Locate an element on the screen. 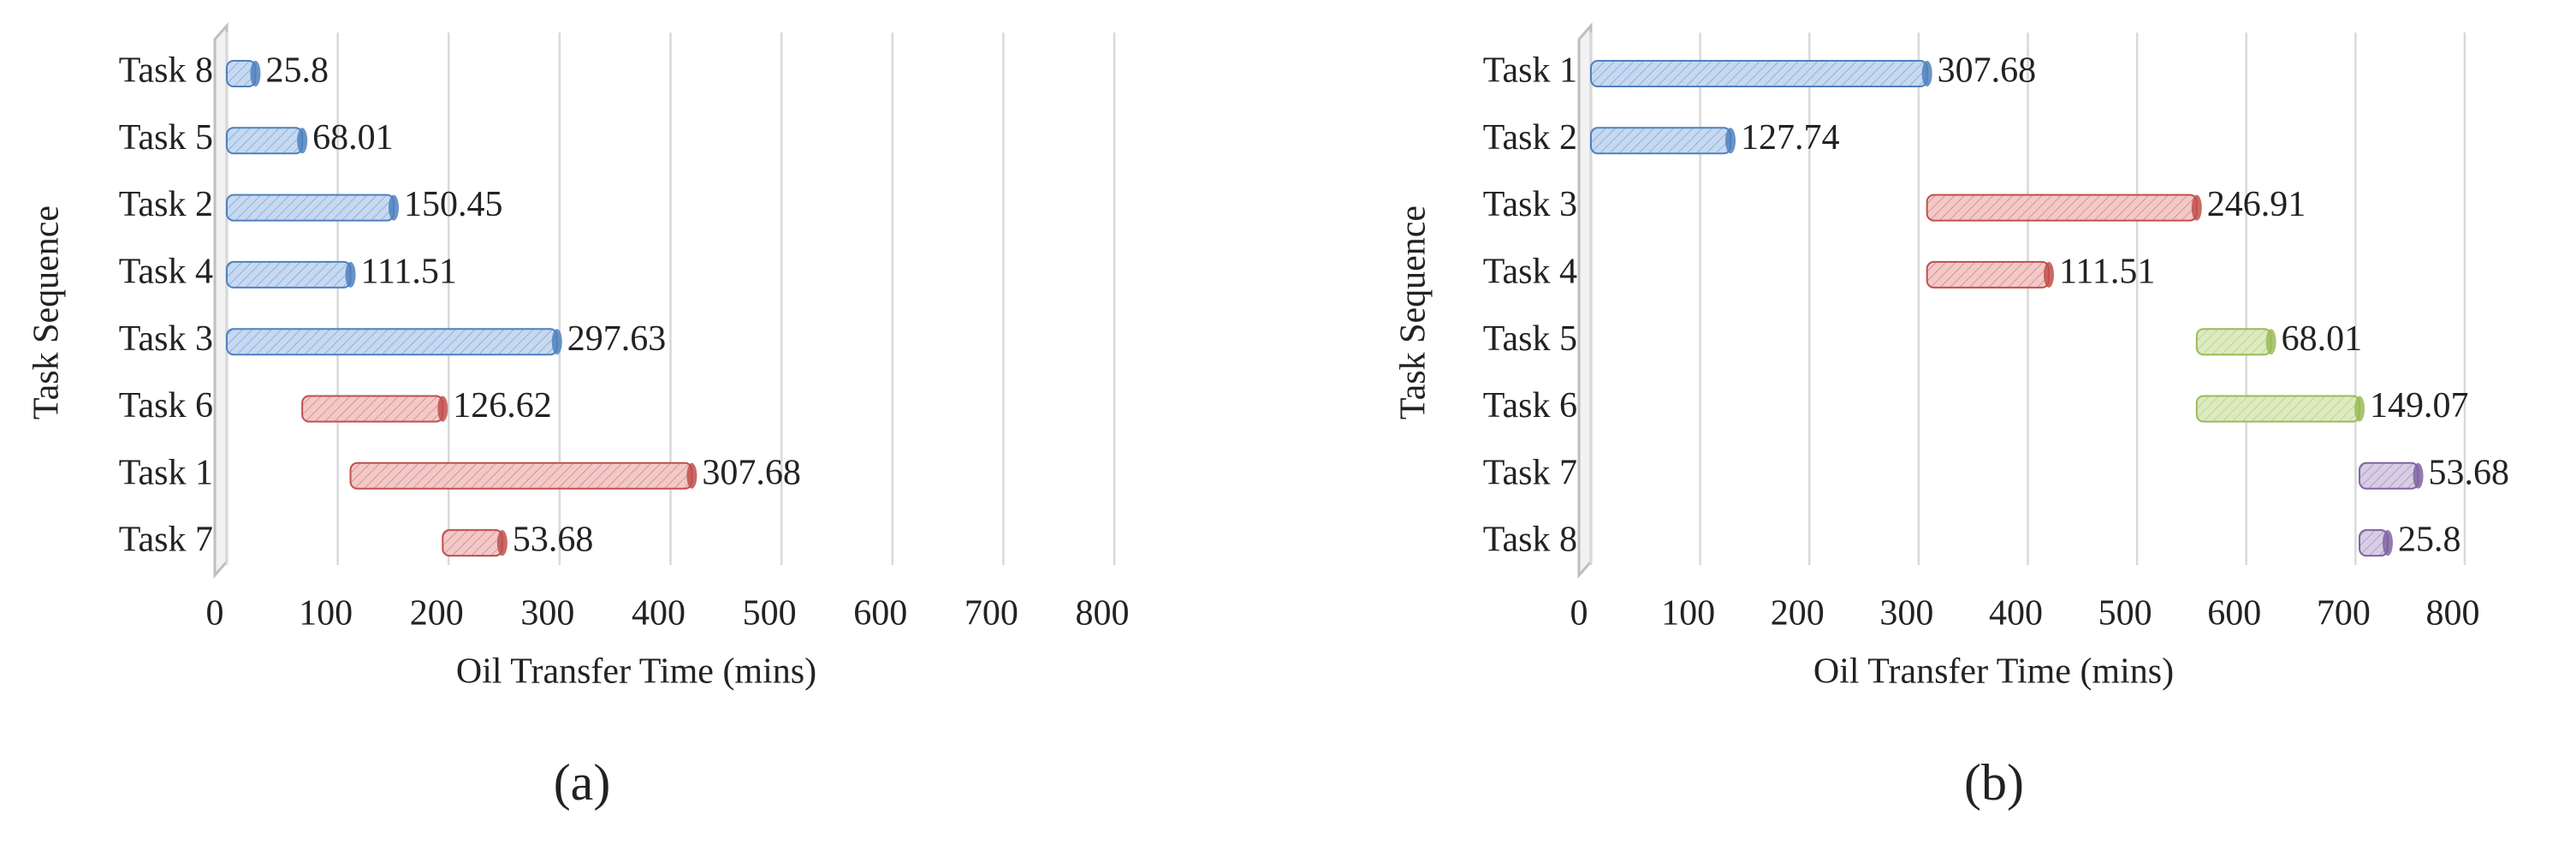 The width and height of the screenshot is (2576, 845). panel-label: (b) is located at coordinates (1994, 783).